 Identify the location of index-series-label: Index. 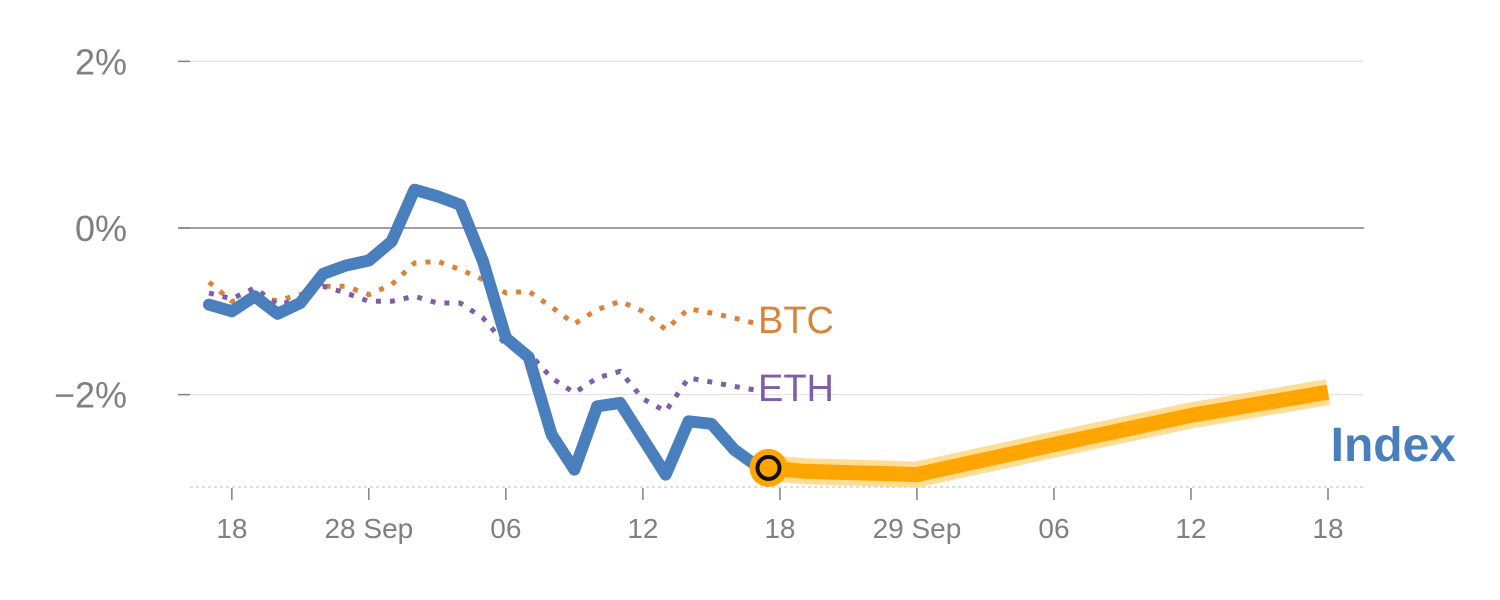
(1394, 445).